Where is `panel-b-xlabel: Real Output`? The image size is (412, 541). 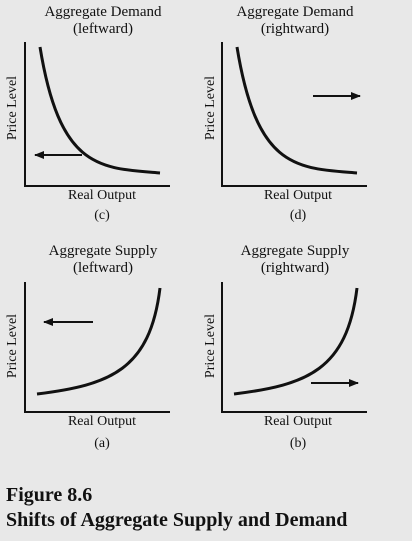 panel-b-xlabel: Real Output is located at coordinates (298, 421).